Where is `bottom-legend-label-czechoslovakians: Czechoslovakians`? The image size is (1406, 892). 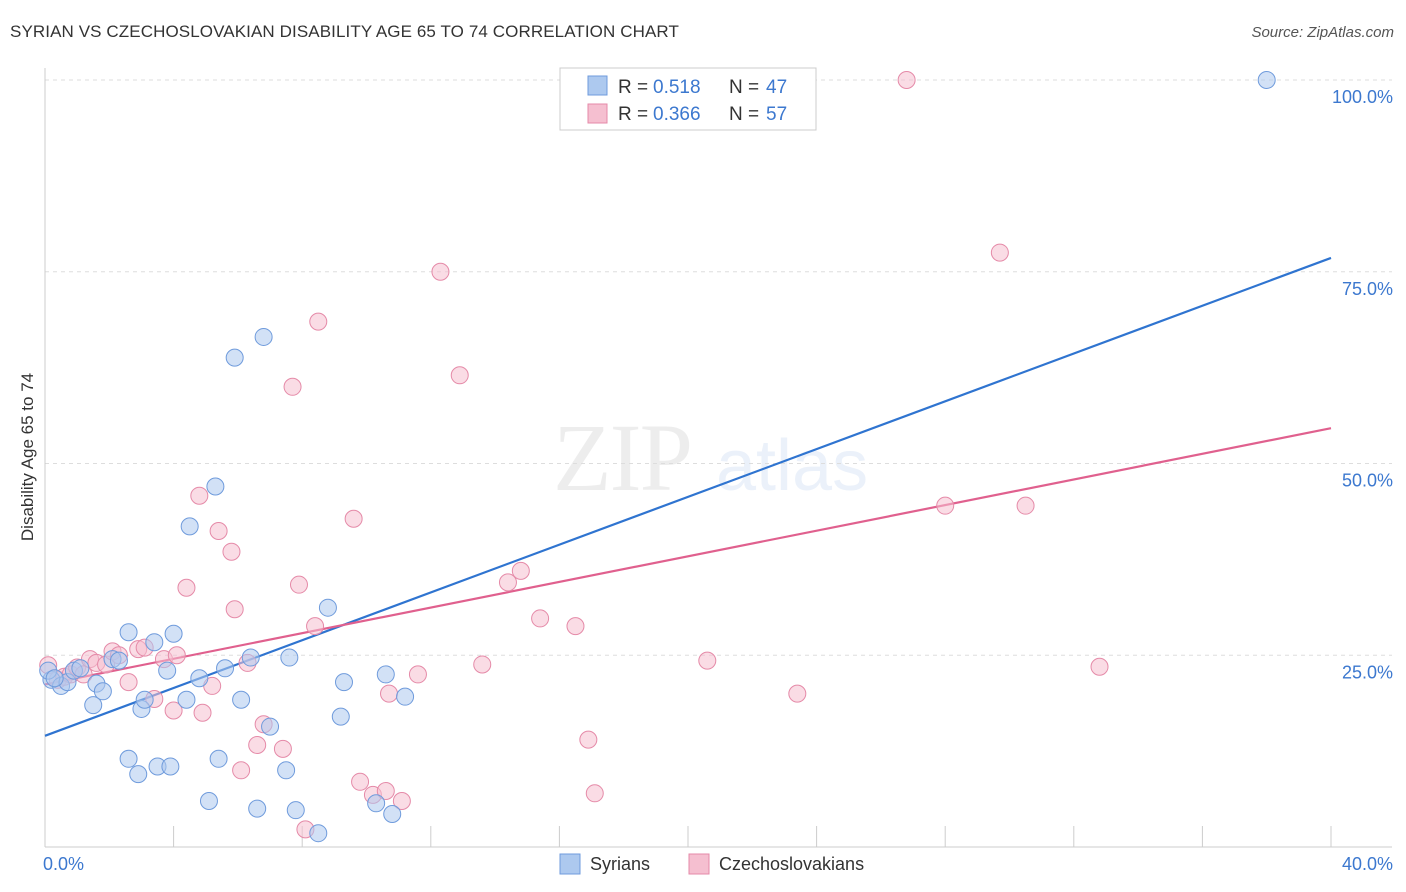
bottom-legend-label-czechoslovakians: Czechoslovakians is located at coordinates (791, 864).